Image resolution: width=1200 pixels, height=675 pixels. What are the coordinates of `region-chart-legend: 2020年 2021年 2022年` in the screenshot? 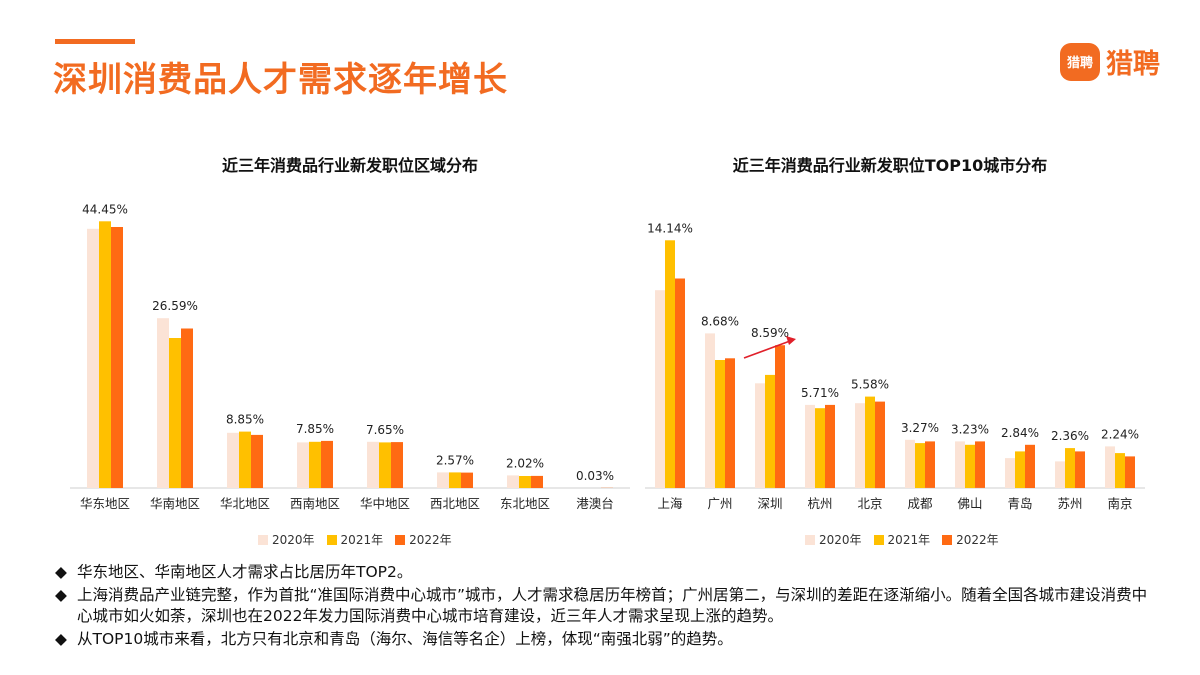 It's located at (355, 539).